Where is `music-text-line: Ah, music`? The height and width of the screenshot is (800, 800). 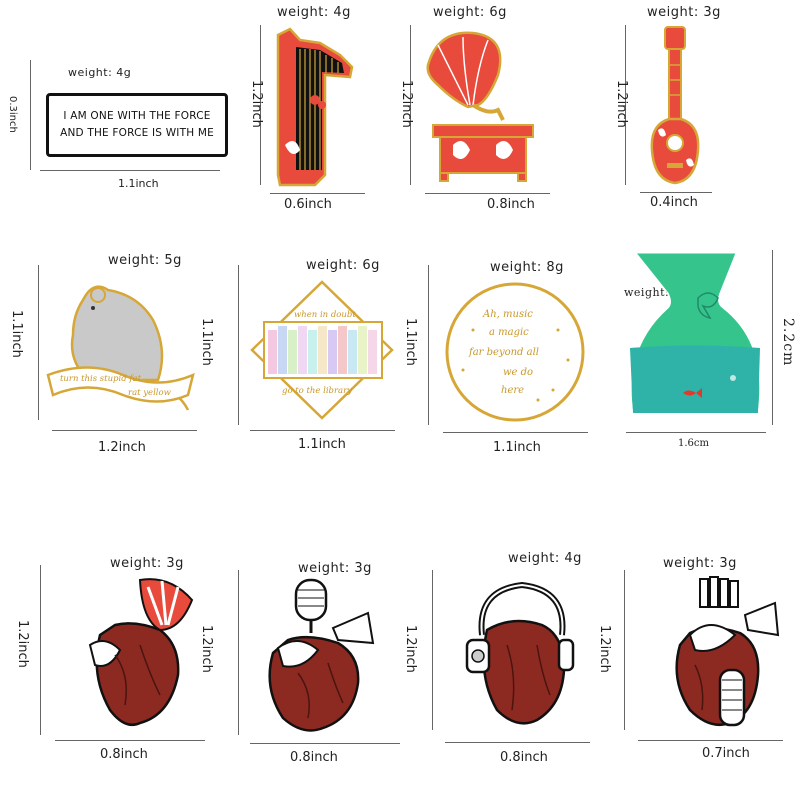
music-text-line: Ah, music is located at coordinates (507, 314).